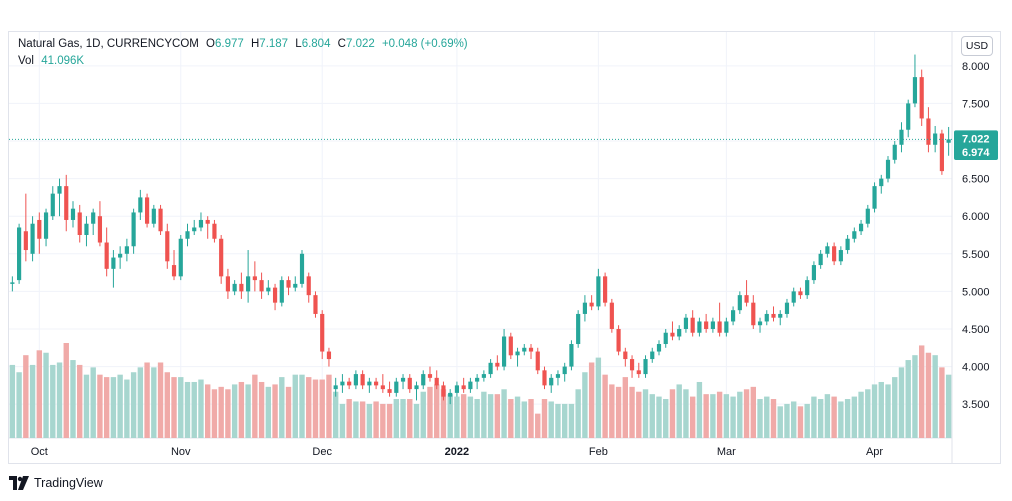  Describe the element at coordinates (976, 180) in the screenshot. I see `y-tick-label: 6.500` at that location.